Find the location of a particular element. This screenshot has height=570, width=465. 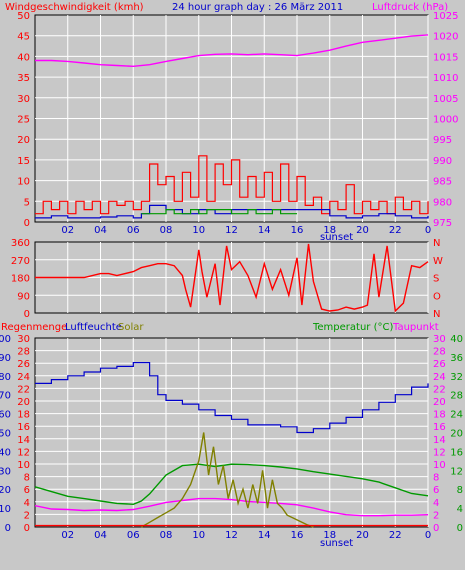

rain-tick: 2 is located at coordinates (27, 515).